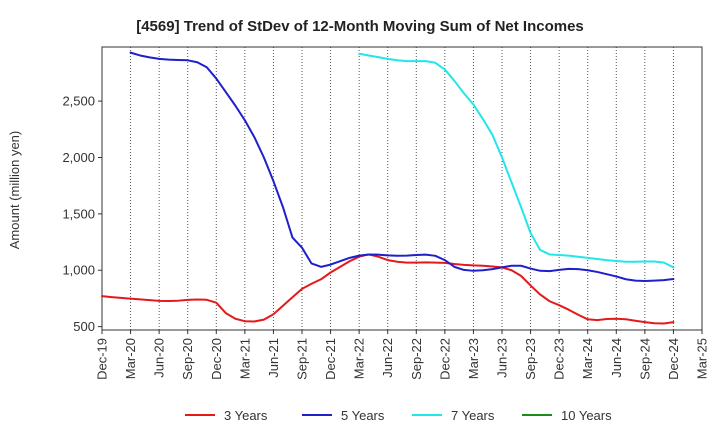 The image size is (720, 440). What do you see at coordinates (78, 101) in the screenshot?
I see `y-tick-label: 2,500` at bounding box center [78, 101].